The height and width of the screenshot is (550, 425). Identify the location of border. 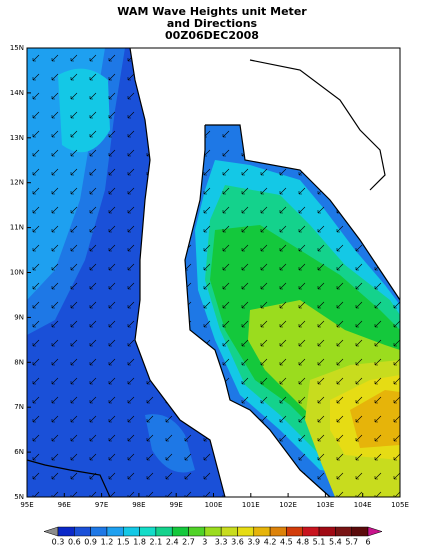
(317, 125).